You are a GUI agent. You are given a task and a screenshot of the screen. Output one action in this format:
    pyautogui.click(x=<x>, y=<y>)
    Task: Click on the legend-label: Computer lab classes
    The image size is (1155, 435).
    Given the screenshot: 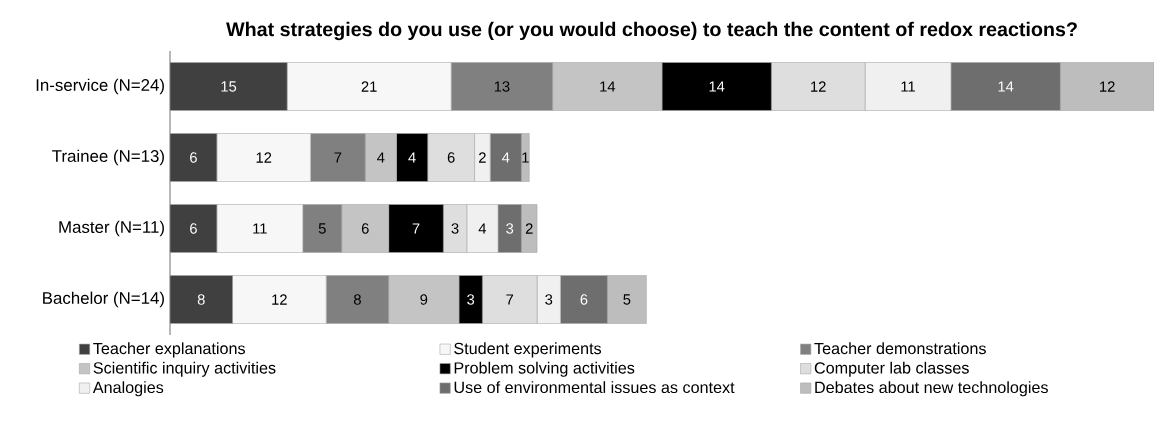 What is the action you would take?
    pyautogui.click(x=891, y=369)
    